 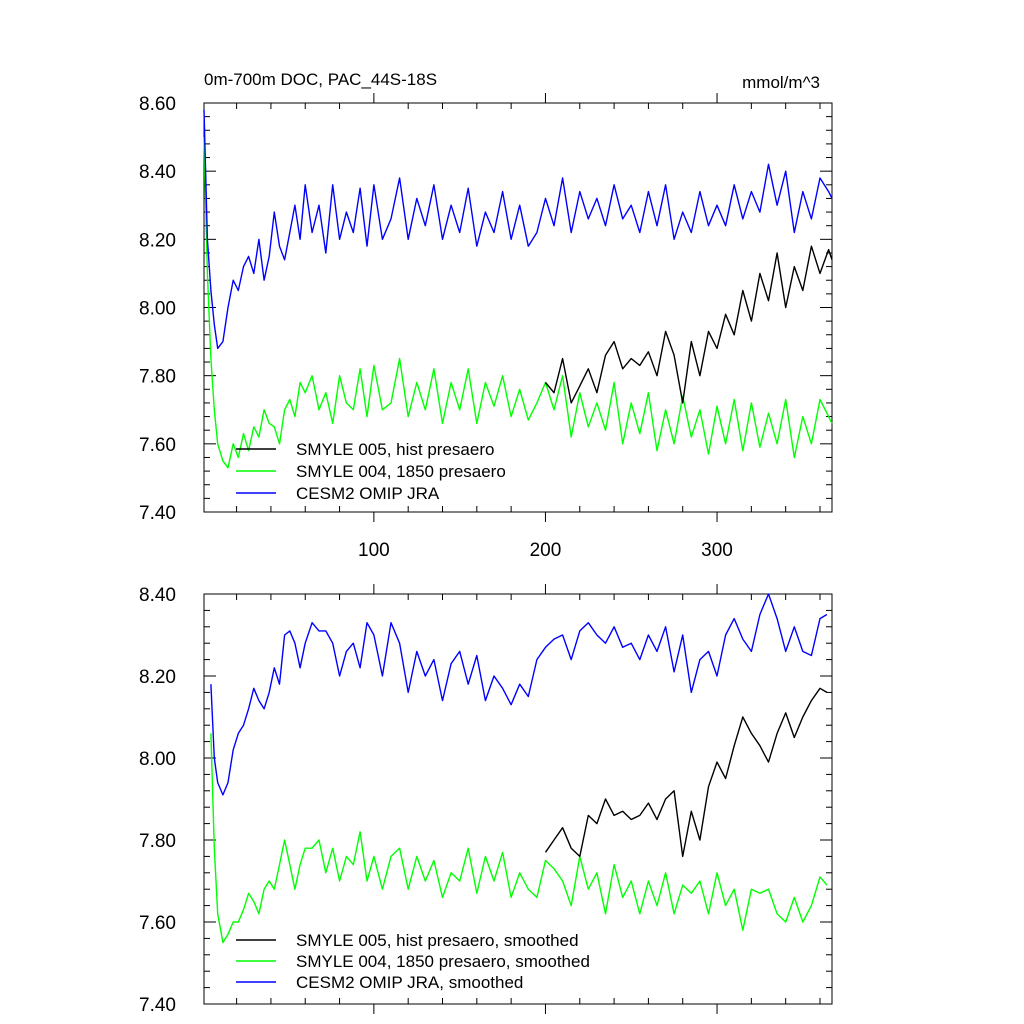 I want to click on unit-label: mmol/m^3, so click(x=781, y=82).